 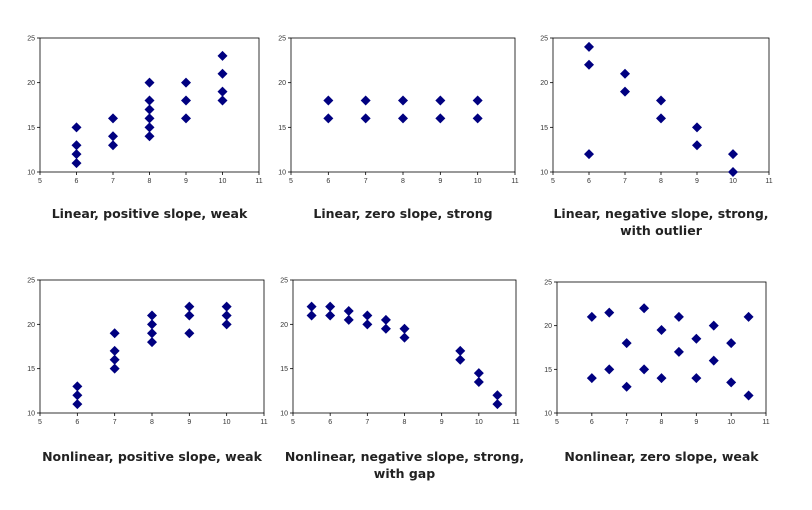 I want to click on chart-caption: Nonlinear, positive slope, weak, so click(x=152, y=456).